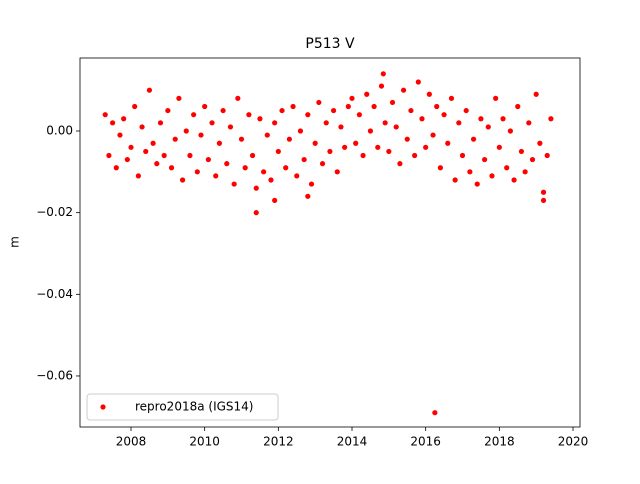 The height and width of the screenshot is (484, 640). Describe the element at coordinates (204, 442) in the screenshot. I see `x-tick-label: 2010` at that location.